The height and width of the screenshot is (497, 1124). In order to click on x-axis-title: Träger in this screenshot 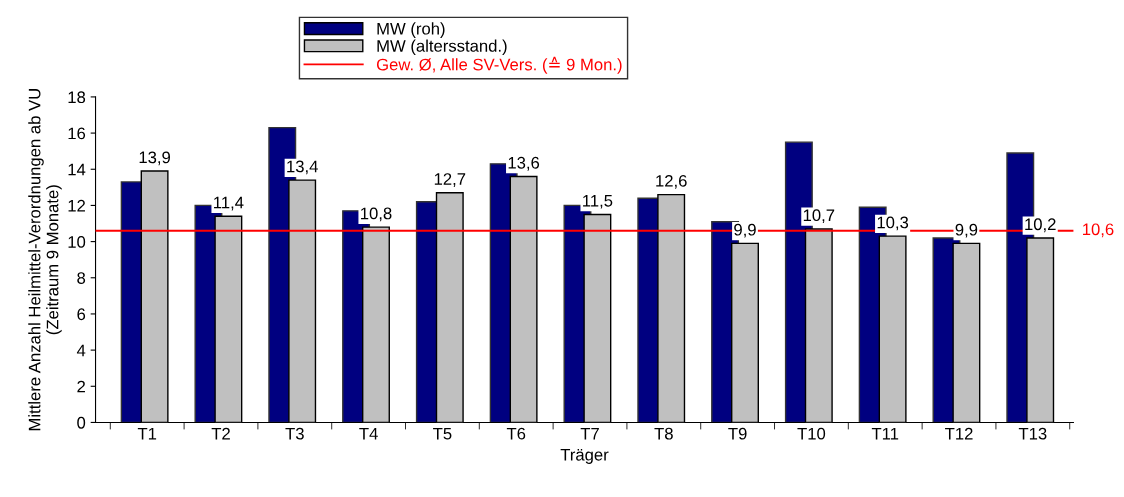, I will do `click(584, 456)`.